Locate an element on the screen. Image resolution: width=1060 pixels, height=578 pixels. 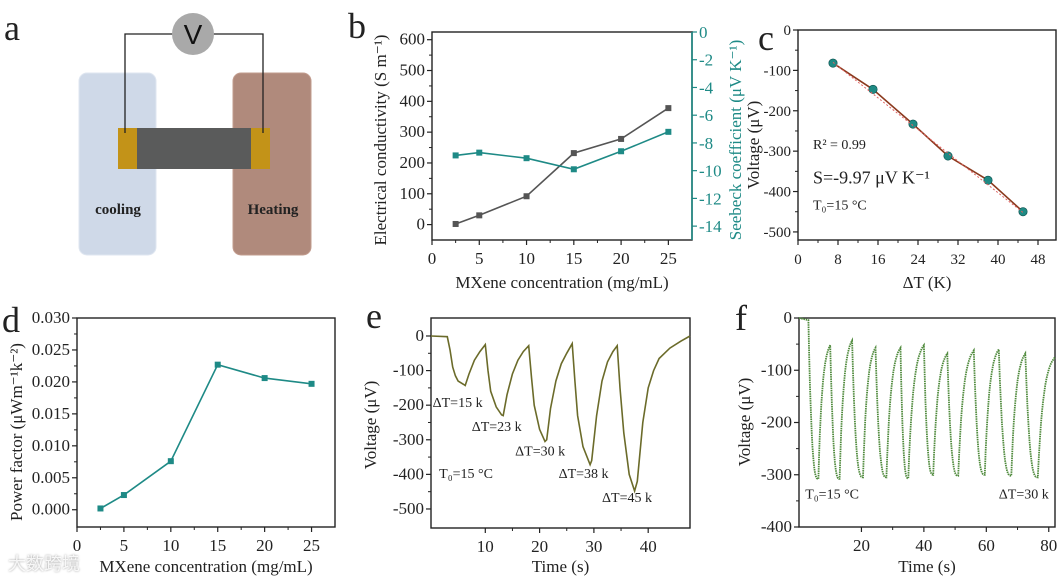
x-tick-label: 8 is located at coordinates (838, 260).